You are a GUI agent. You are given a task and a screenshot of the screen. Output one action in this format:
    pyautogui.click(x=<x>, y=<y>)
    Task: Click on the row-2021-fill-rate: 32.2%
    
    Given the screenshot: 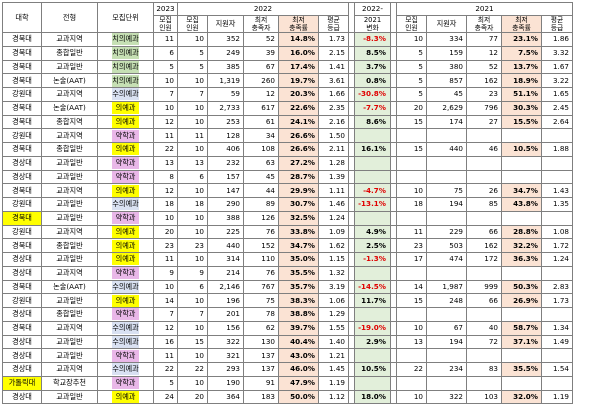 What is the action you would take?
    pyautogui.click(x=521, y=245)
    